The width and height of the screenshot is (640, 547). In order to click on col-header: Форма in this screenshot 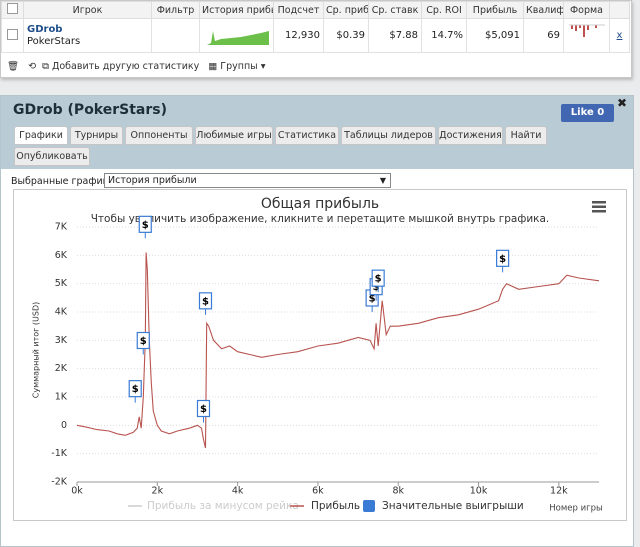, I will do `click(586, 10)`.